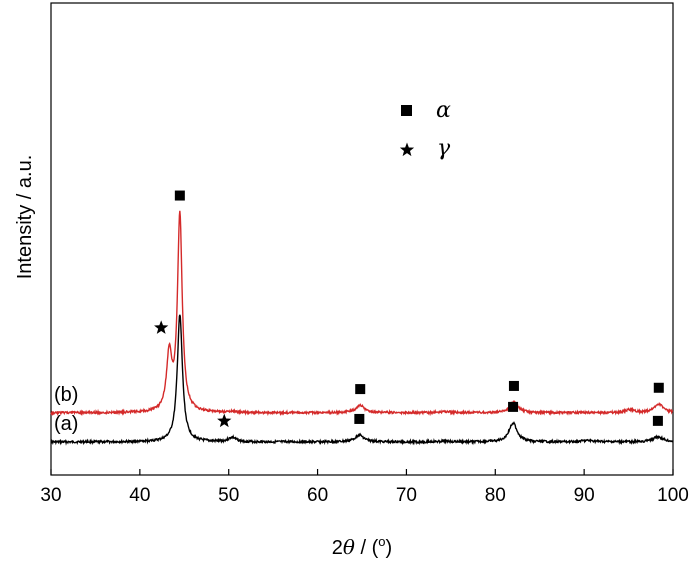 The height and width of the screenshot is (564, 700). Describe the element at coordinates (389, 548) in the screenshot. I see `x-axis-label-close: )` at that location.